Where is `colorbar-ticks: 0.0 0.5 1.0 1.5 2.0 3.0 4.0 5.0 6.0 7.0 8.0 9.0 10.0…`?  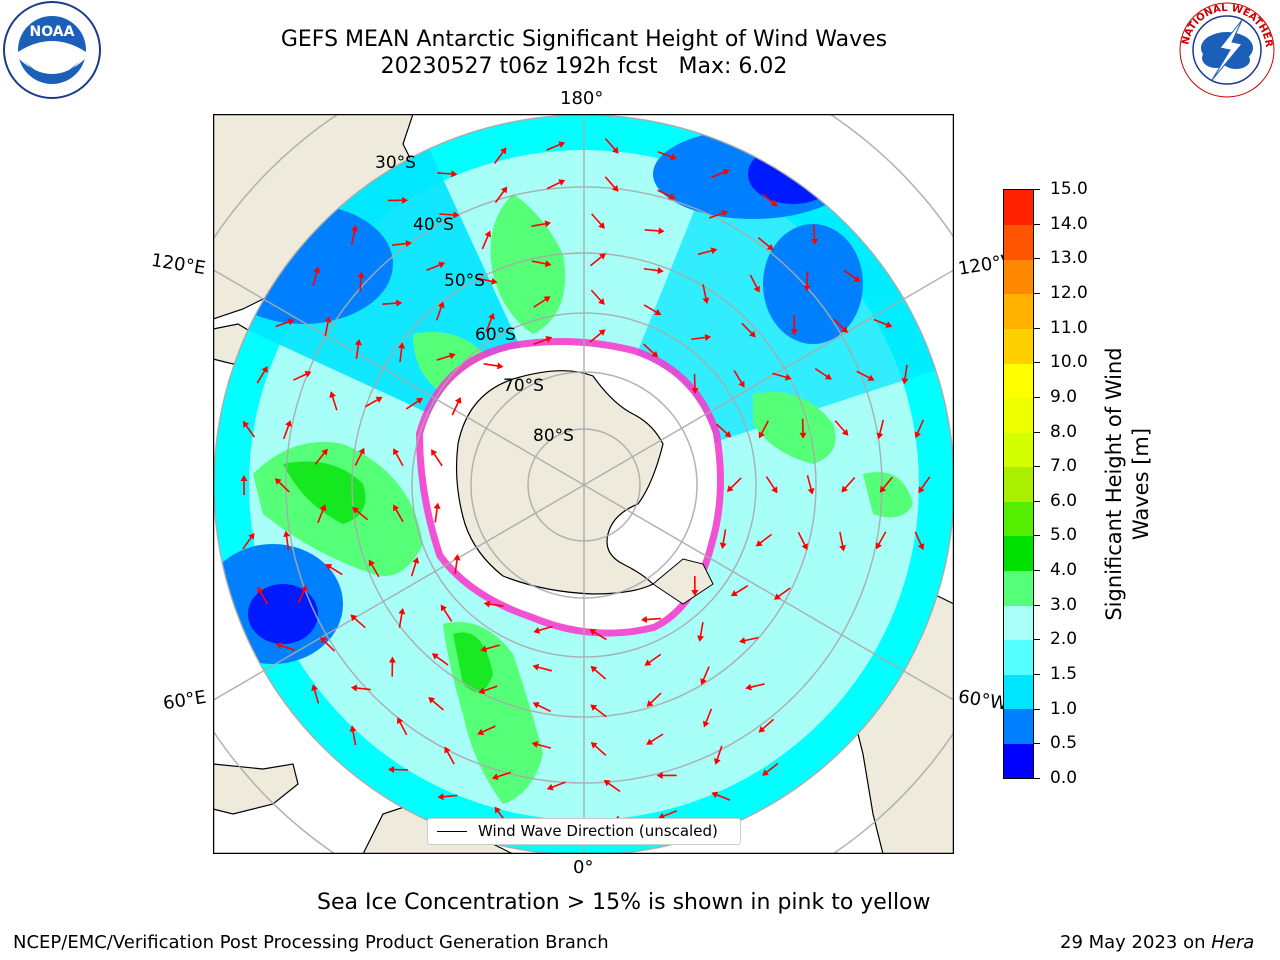
colorbar-ticks: 0.0 0.5 1.0 1.5 2.0 3.0 4.0 5.0 6.0 7.0 8.0 9.0 10.0… is located at coordinates (1074, 483).